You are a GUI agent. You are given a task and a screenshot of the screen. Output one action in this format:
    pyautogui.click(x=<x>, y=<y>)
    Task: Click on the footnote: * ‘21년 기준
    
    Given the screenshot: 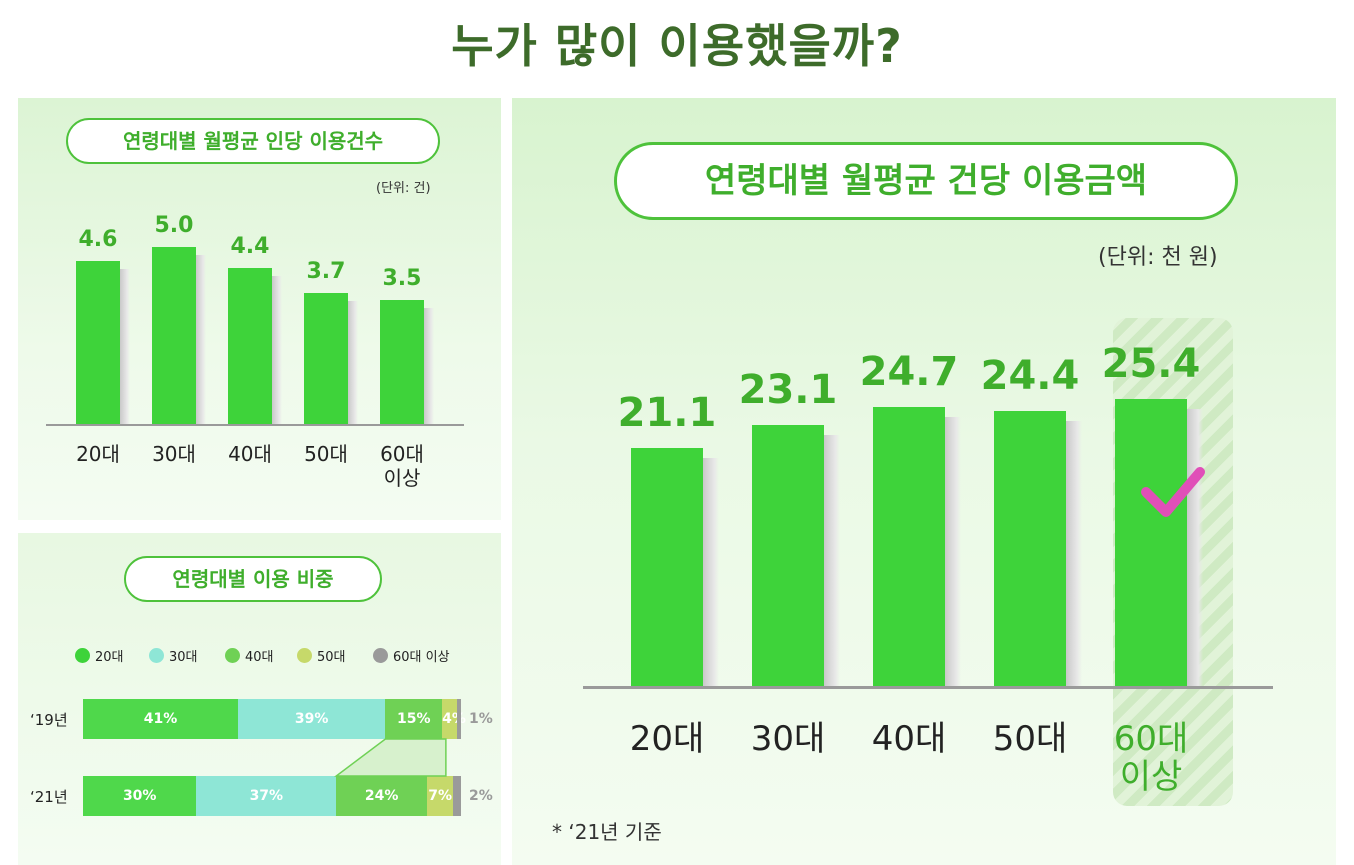 What is the action you would take?
    pyautogui.click(x=607, y=832)
    